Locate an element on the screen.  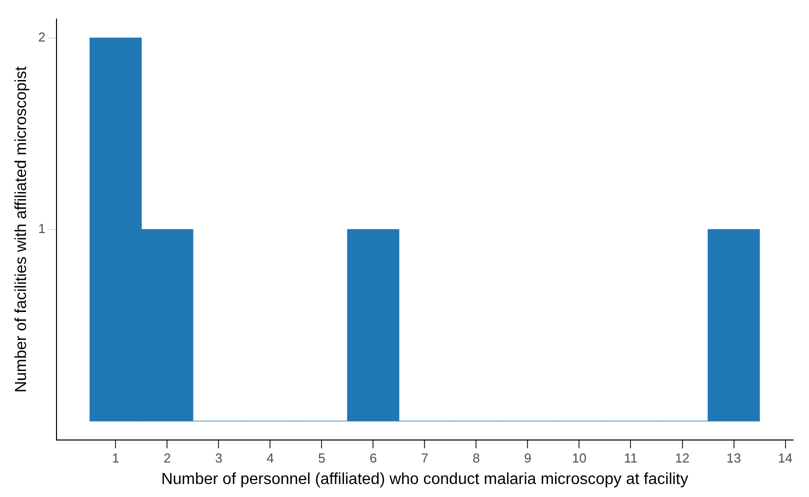
x-tick-label: 6 is located at coordinates (373, 458).